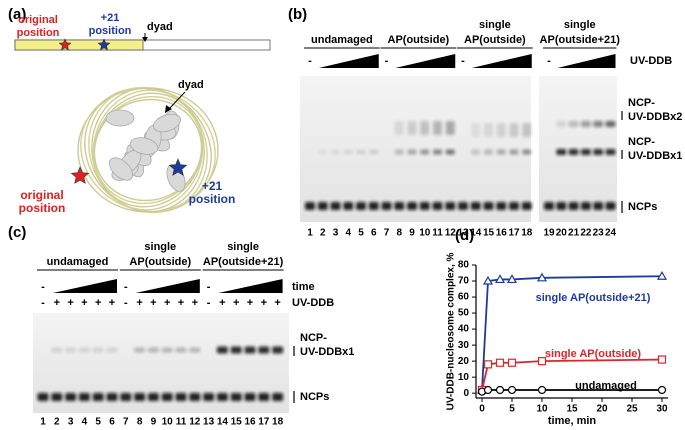 The image size is (685, 430). I want to click on x-tick-label: 10, so click(542, 409).